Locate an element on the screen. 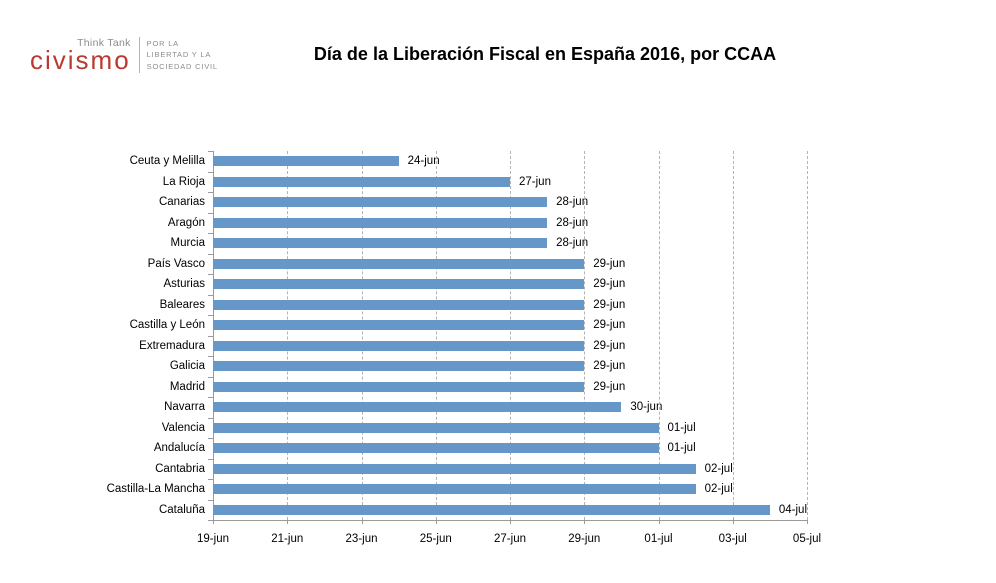 This screenshot has width=996, height=583. category-label: País Vasco is located at coordinates (176, 263).